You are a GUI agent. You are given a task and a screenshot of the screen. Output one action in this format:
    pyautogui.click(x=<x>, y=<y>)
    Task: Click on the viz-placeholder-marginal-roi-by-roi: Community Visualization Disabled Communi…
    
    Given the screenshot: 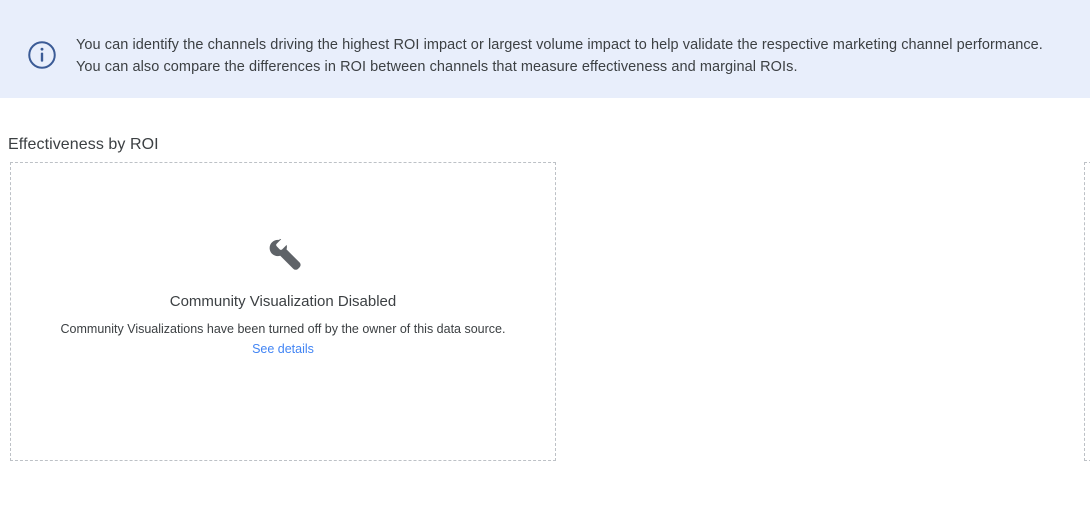 What is the action you would take?
    pyautogui.click(x=1087, y=311)
    